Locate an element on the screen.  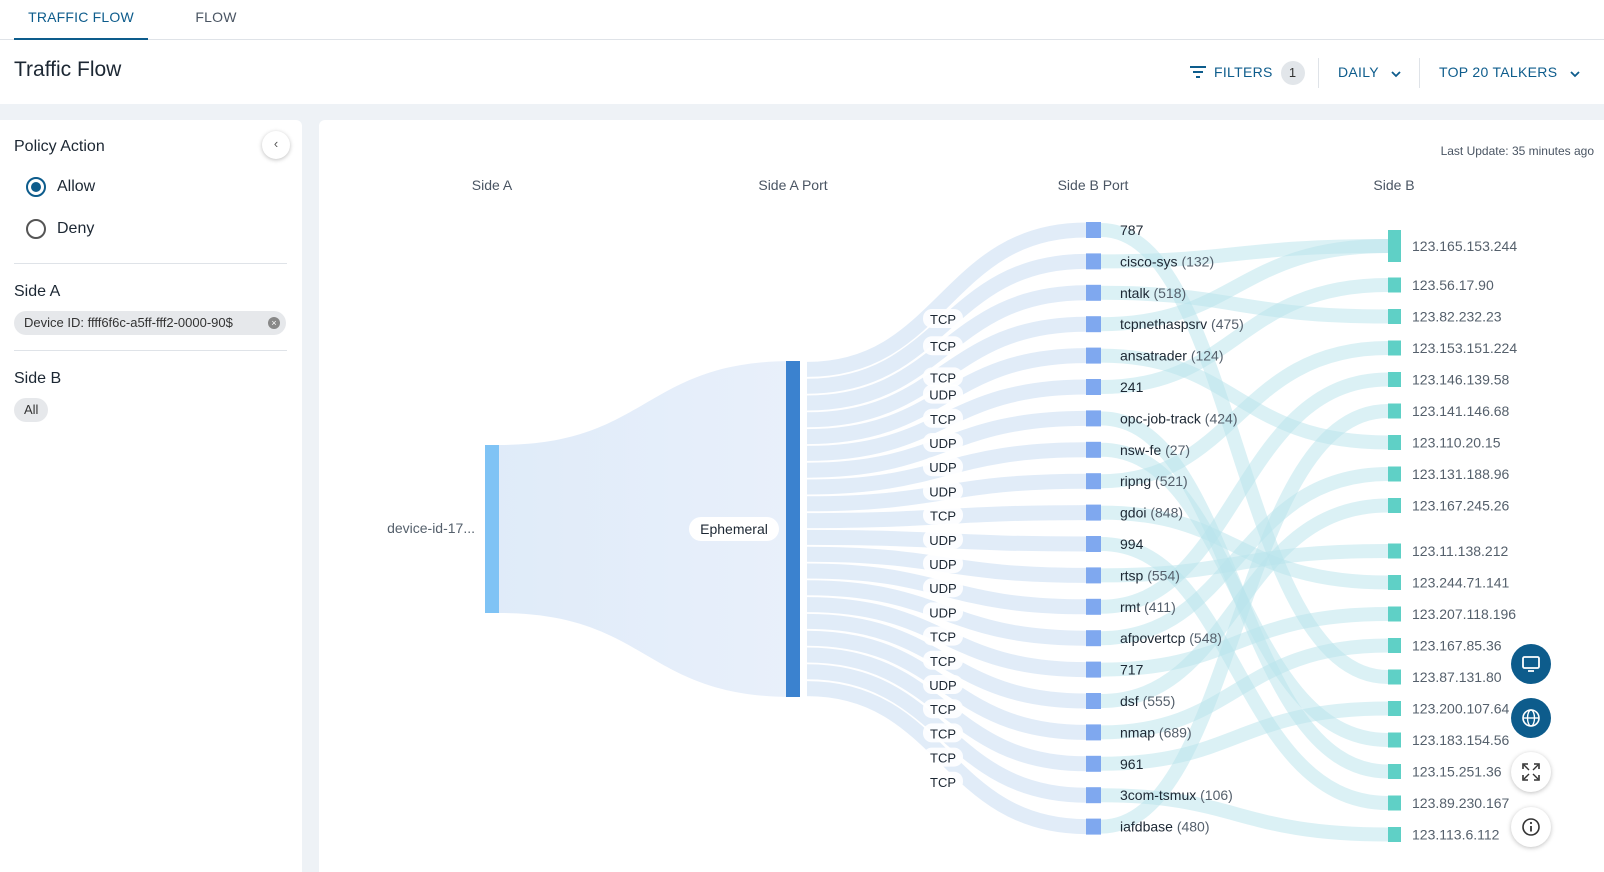
flow-ephemeral-to-port is located at coordinates (946, 299).